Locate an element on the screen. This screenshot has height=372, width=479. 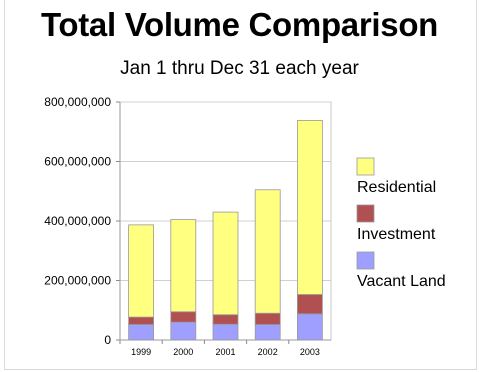
bar-residential-1999 is located at coordinates (141, 271).